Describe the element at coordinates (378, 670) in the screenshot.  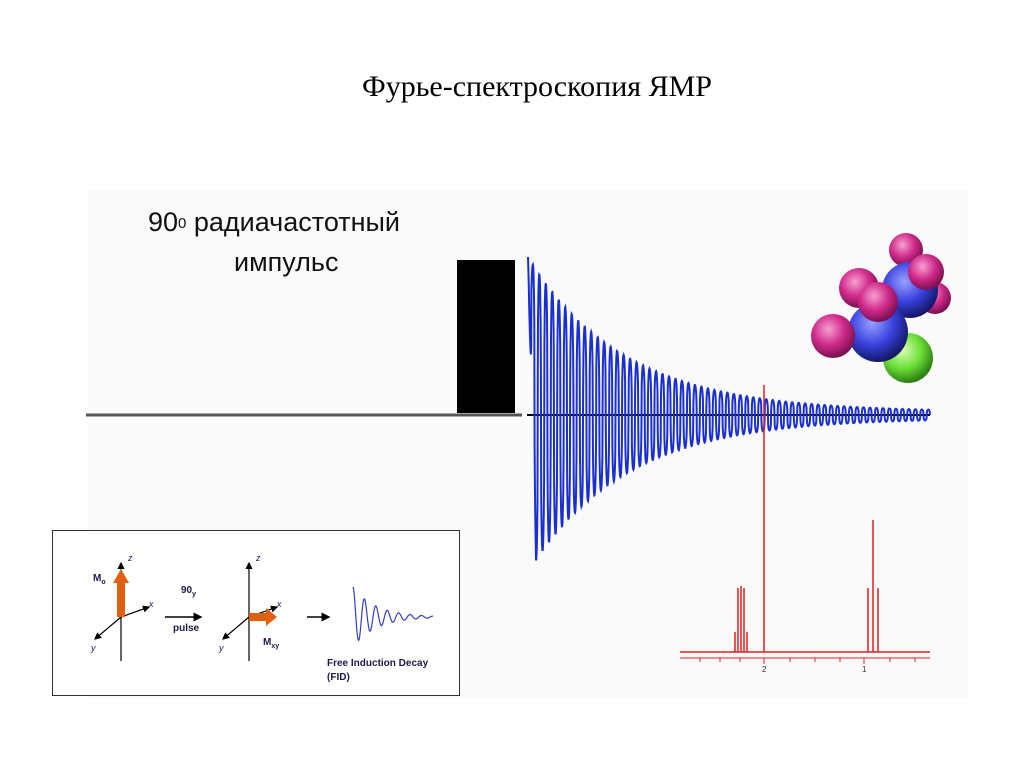
I see `fid-caption: Free Induction Decay (FID)` at that location.